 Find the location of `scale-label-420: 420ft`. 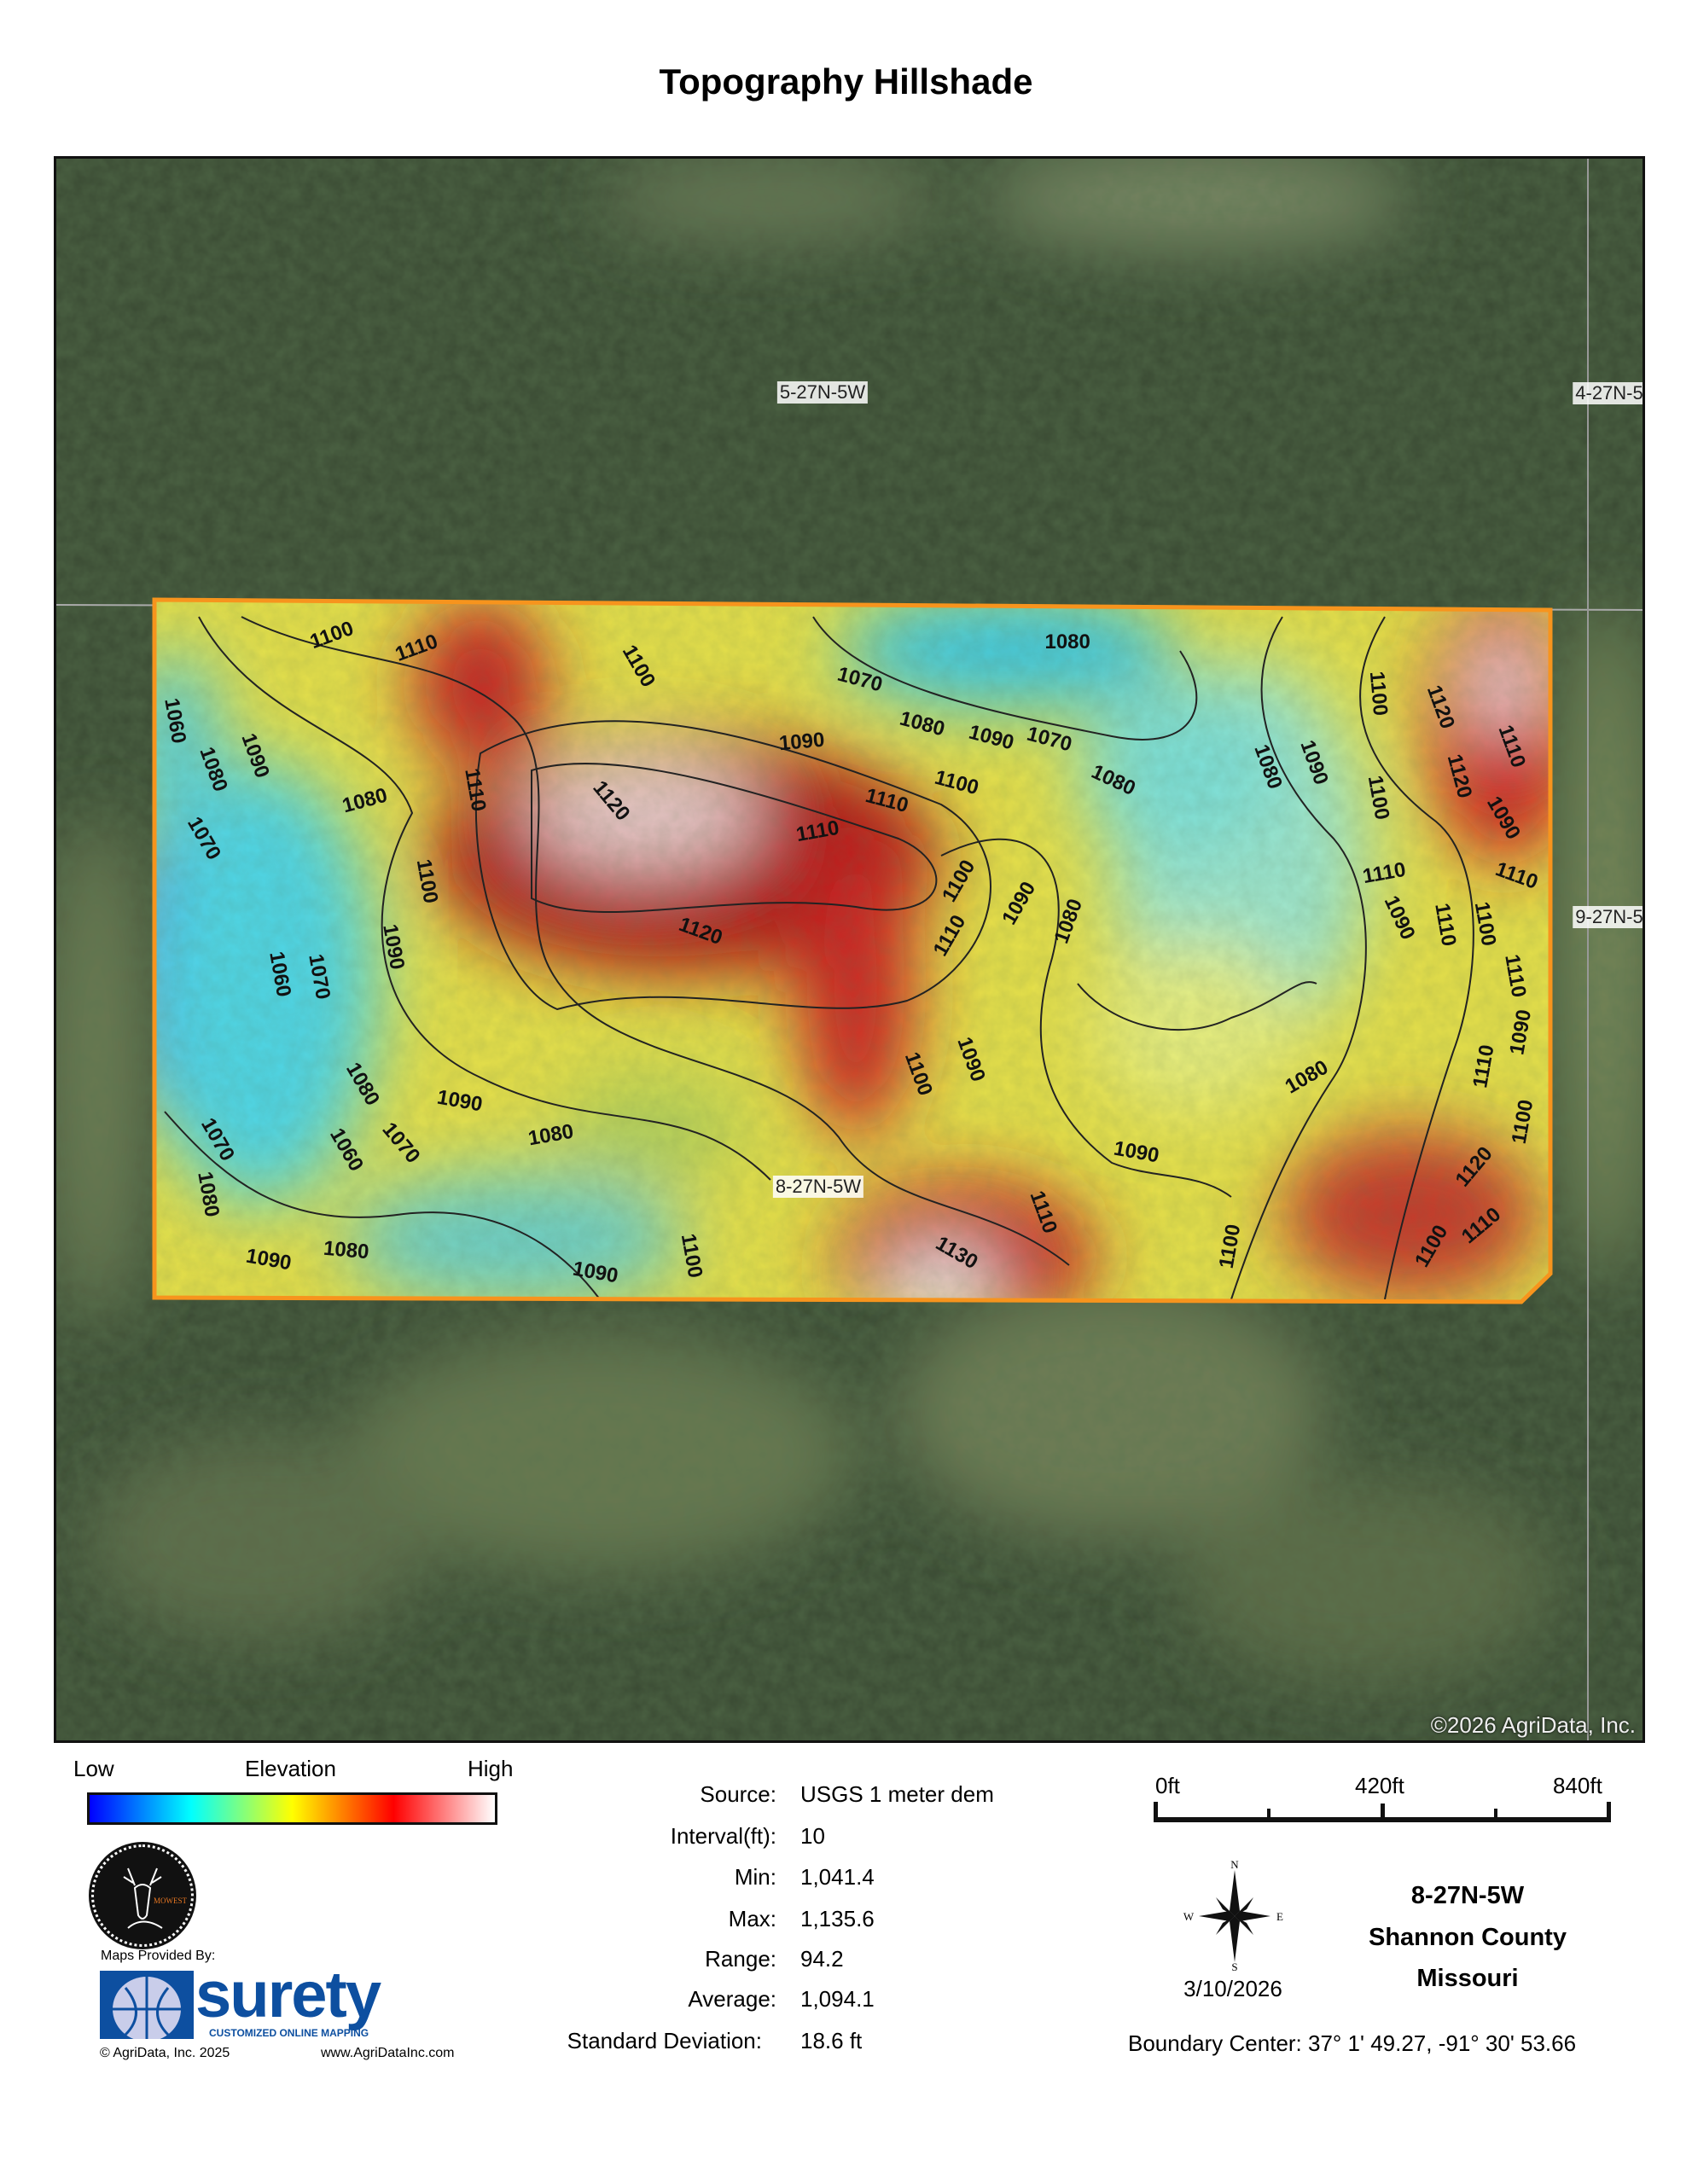

scale-label-420: 420ft is located at coordinates (1379, 1786).